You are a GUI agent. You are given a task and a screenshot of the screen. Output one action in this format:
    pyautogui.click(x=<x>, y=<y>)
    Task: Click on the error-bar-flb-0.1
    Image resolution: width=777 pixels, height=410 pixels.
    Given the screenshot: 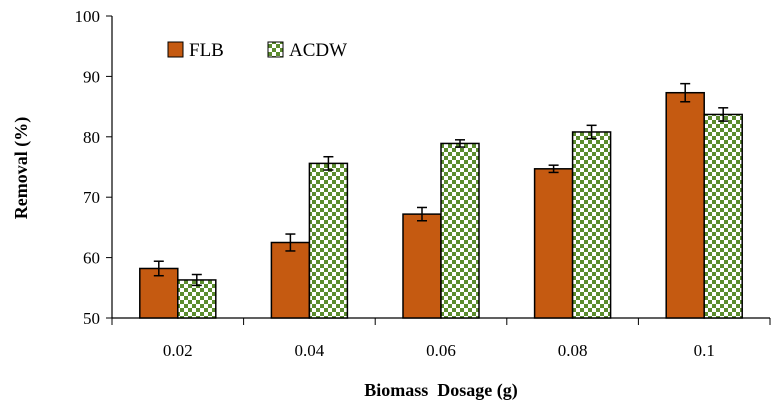 What is the action you would take?
    pyautogui.click(x=685, y=92)
    